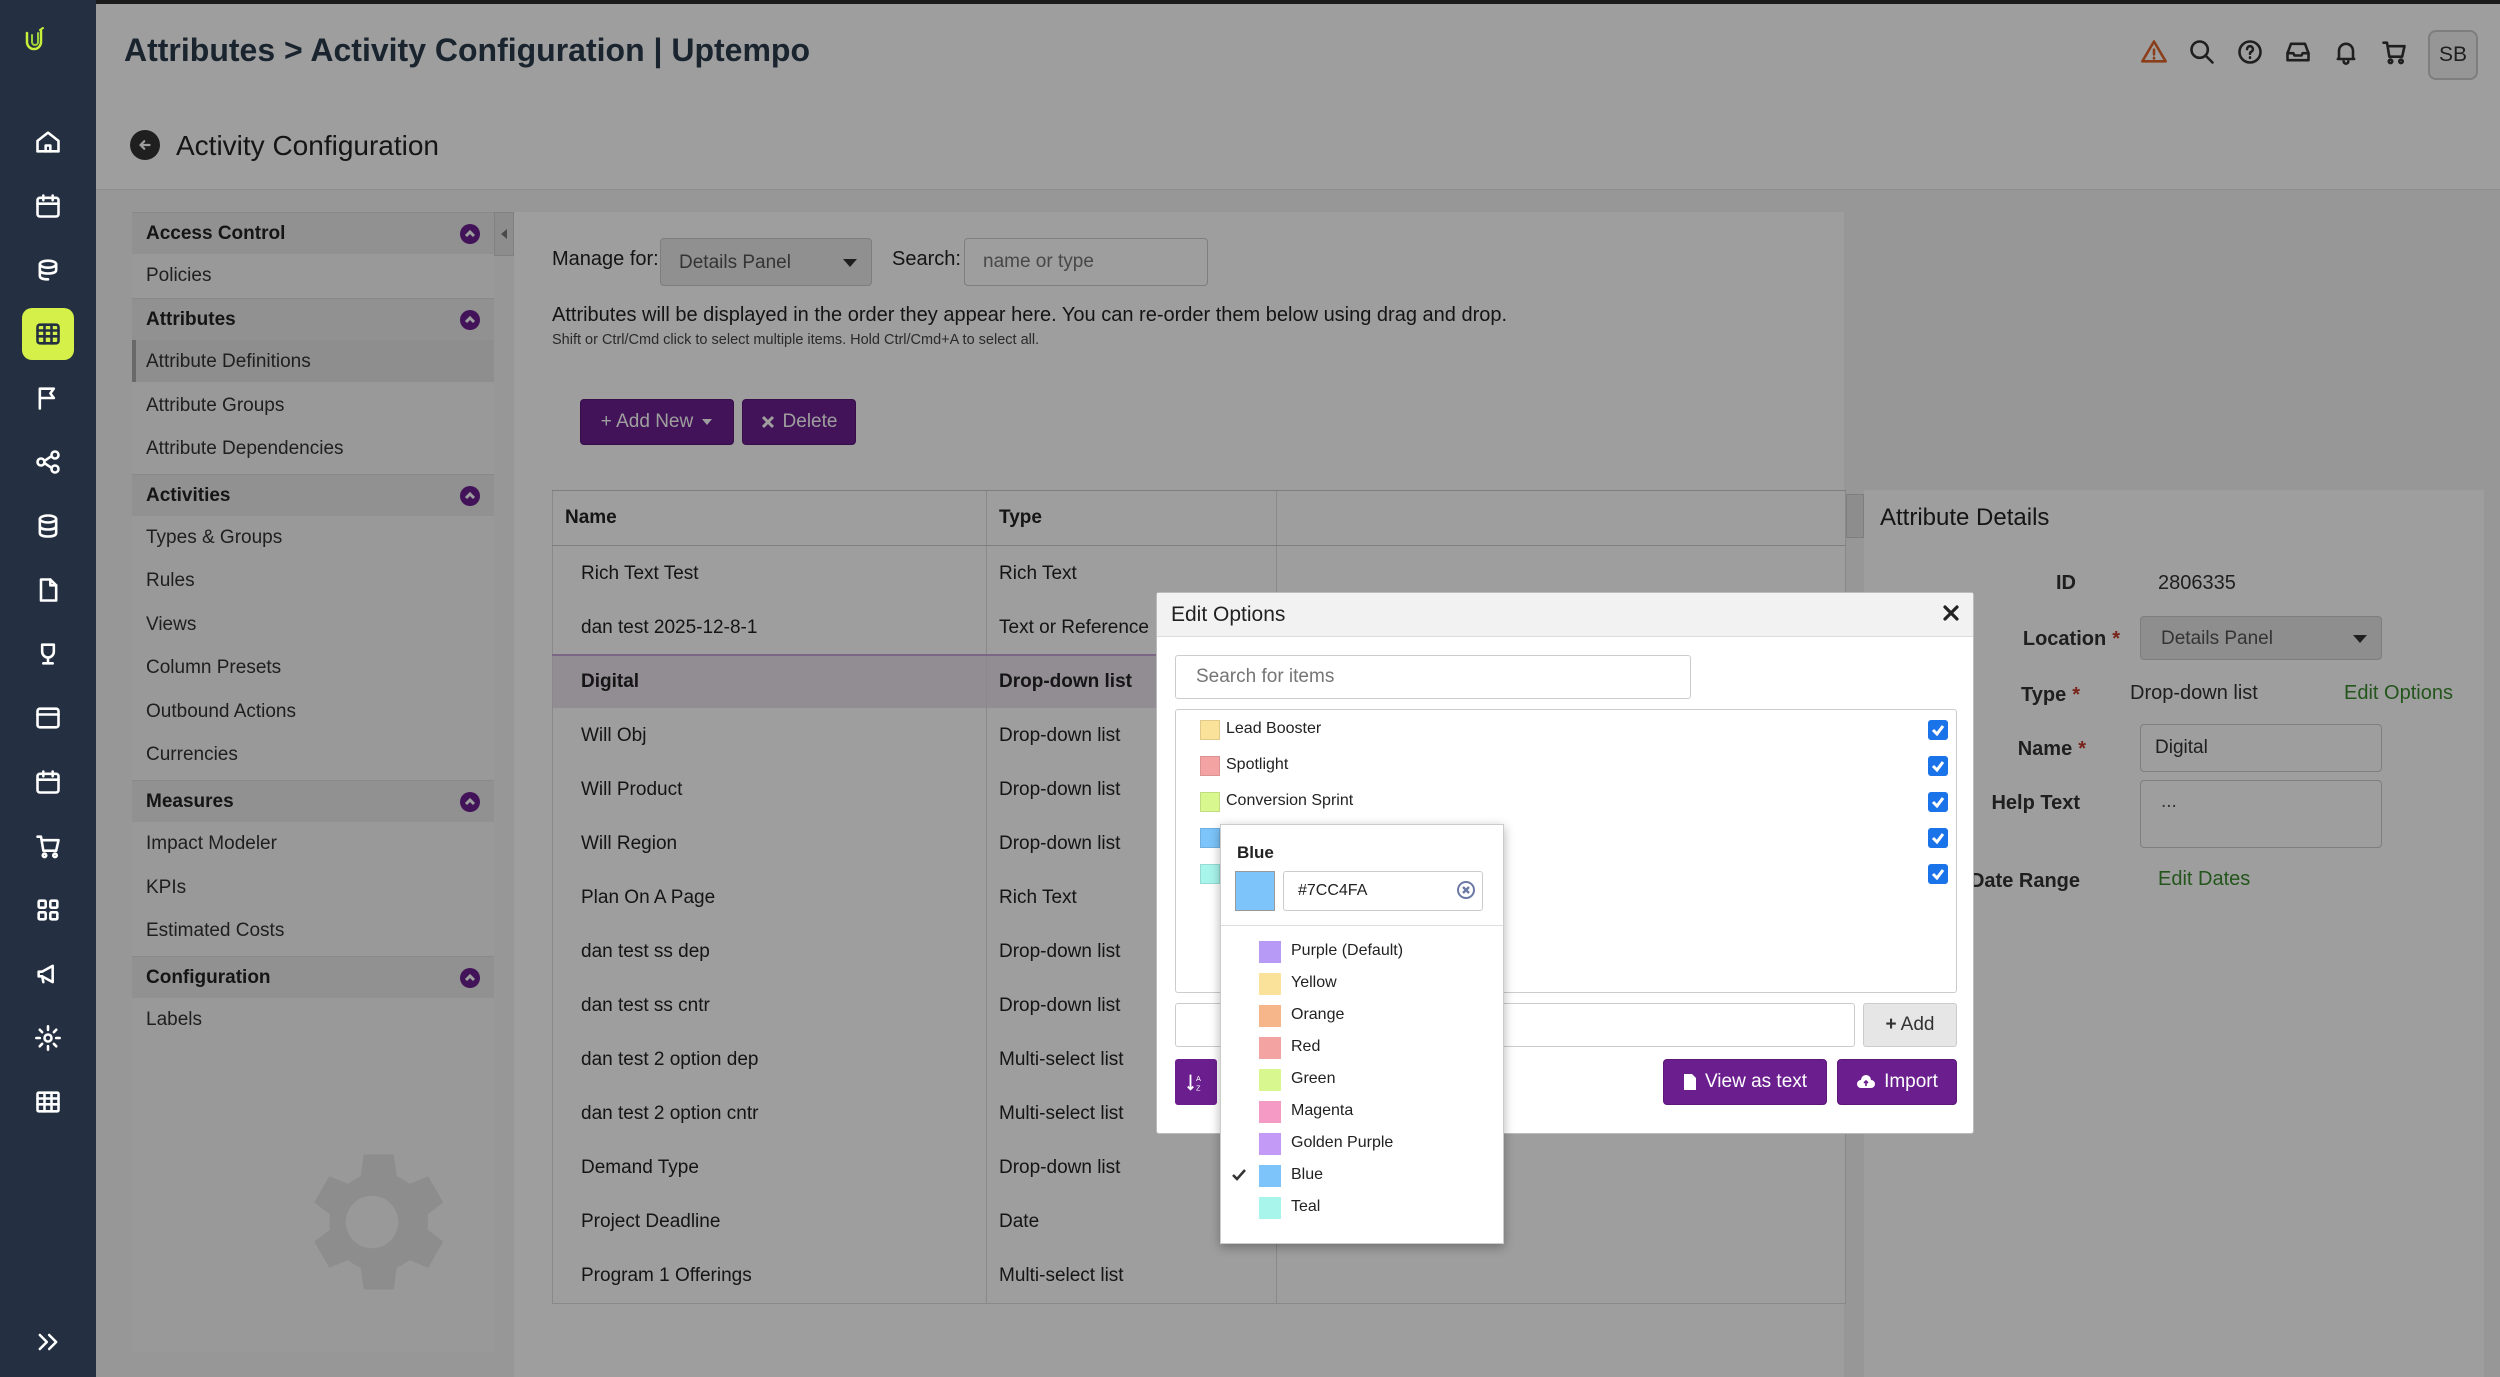 The width and height of the screenshot is (2500, 1377). Describe the element at coordinates (1362, 1111) in the screenshot. I see `color-option: Magenta` at that location.